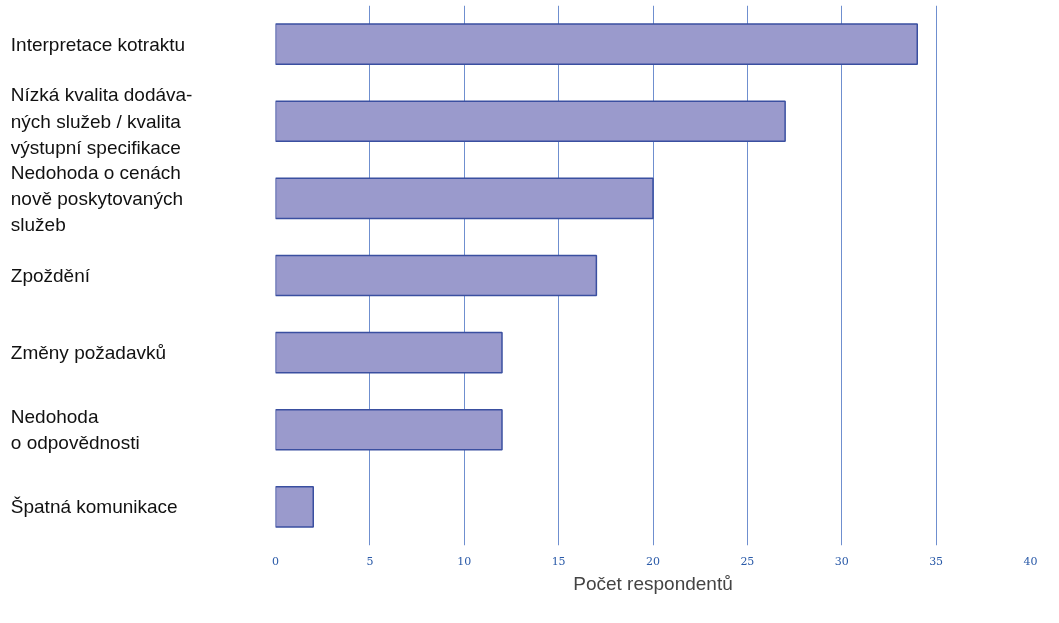  Describe the element at coordinates (96, 198) in the screenshot. I see `y-tick-label: Nedohoda o cenách nově poskytovaných služeb` at that location.